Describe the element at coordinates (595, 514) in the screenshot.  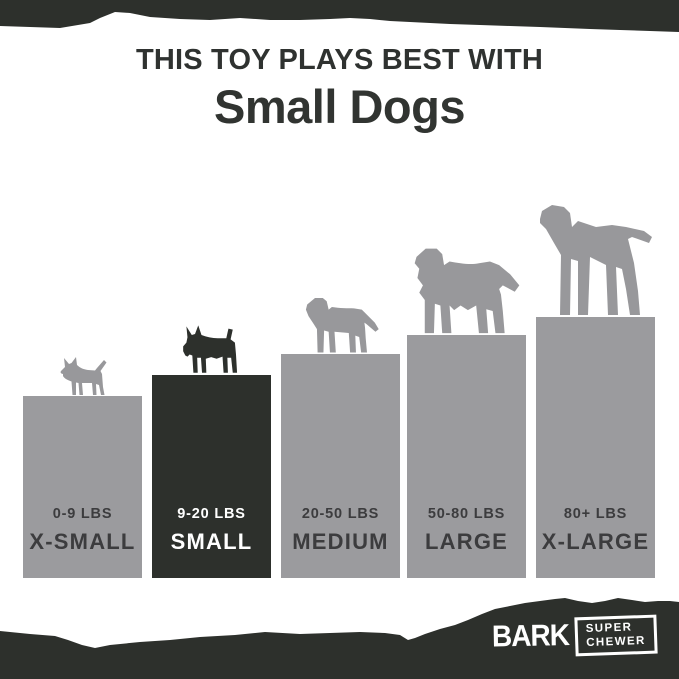
I see `weight-range-label: 80+ LBS` at that location.